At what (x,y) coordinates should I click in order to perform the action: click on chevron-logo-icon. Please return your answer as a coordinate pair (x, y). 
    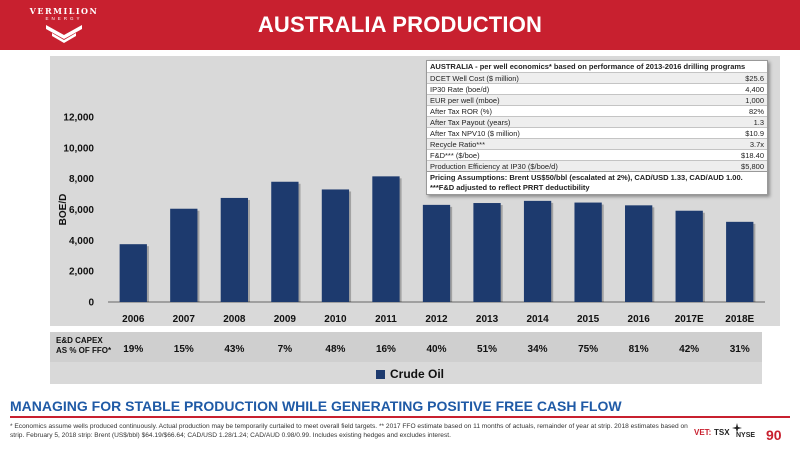
    Looking at the image, I should click on (64, 34).